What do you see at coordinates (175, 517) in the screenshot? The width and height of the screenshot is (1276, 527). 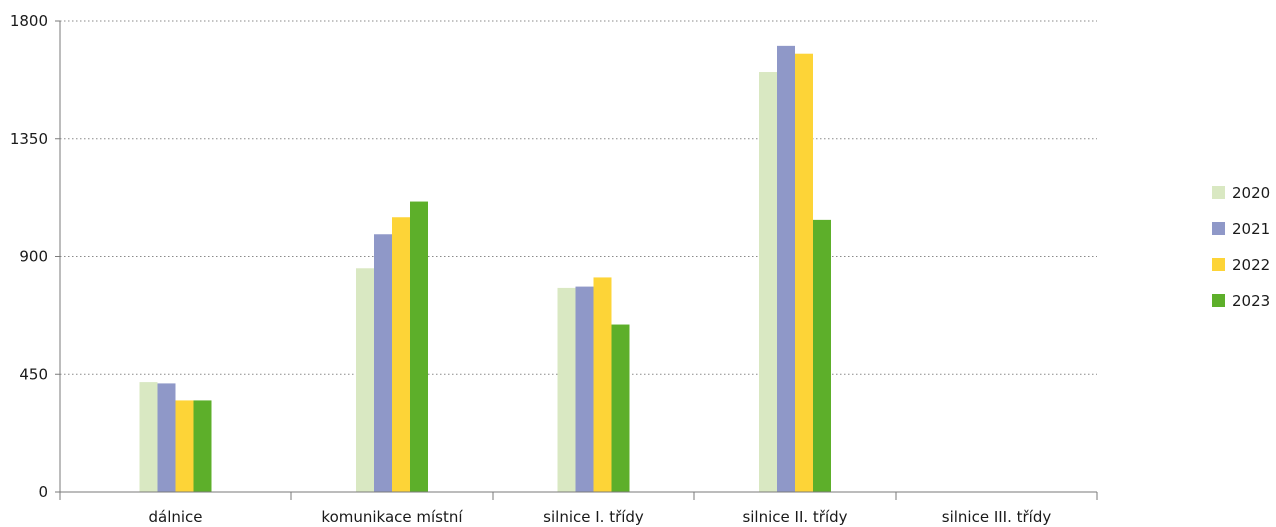 I see `x-category-label: dálnice` at bounding box center [175, 517].